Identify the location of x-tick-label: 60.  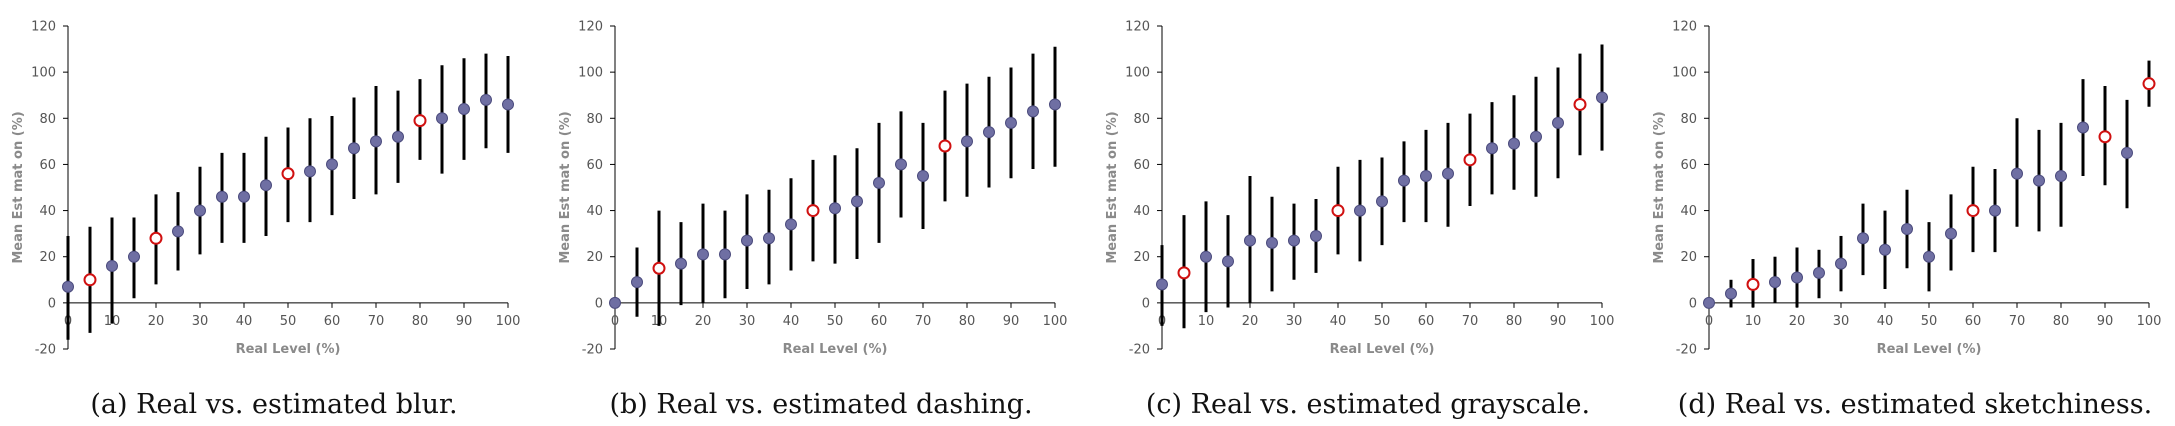
(879, 321).